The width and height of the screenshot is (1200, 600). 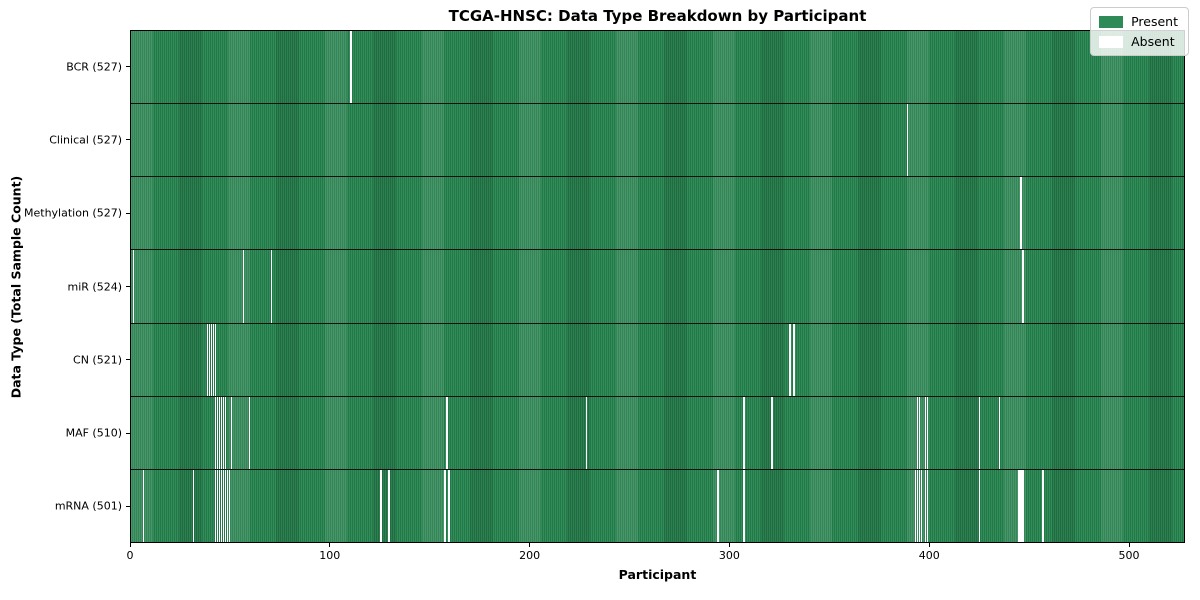 I want to click on legend-item-absent: Absent, so click(x=1138, y=41).